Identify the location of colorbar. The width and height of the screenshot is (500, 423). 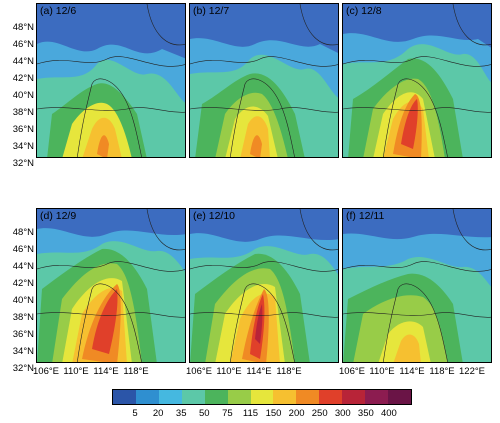
(262, 397).